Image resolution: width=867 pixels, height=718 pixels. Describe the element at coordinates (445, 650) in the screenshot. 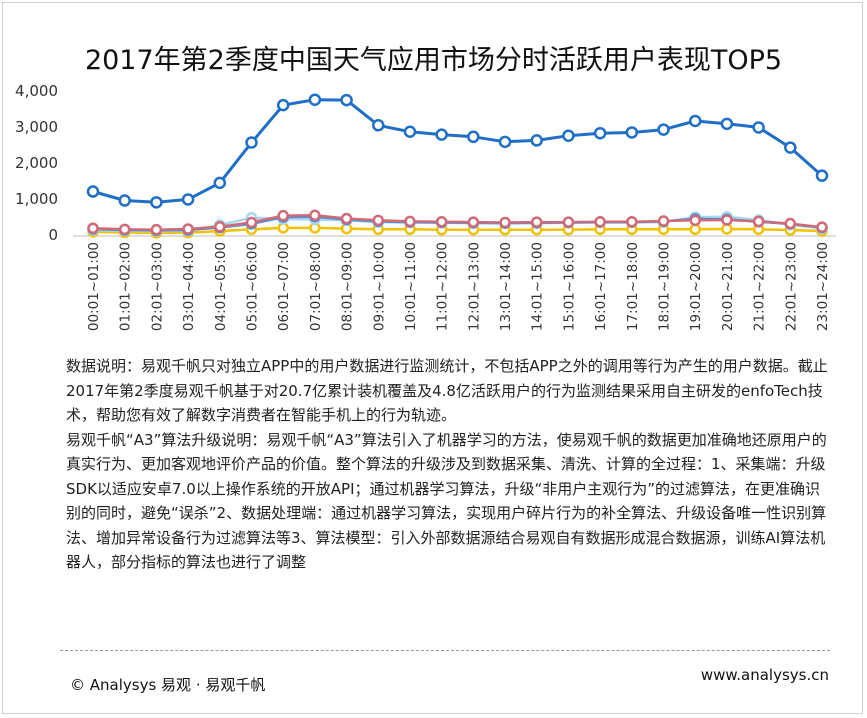

I see `footer-divider` at that location.